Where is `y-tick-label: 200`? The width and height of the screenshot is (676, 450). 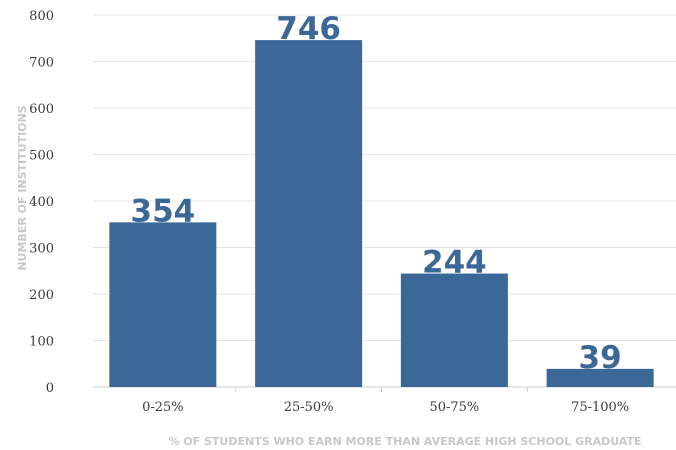 y-tick-label: 200 is located at coordinates (41, 295).